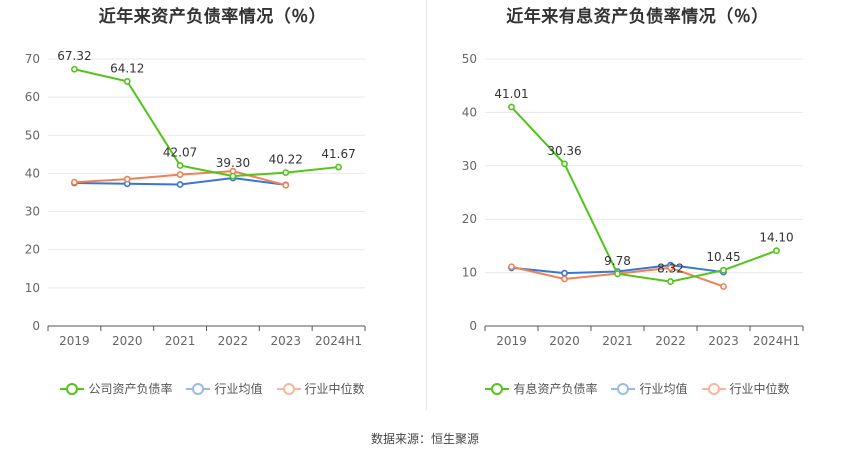 This screenshot has height=459, width=850. Describe the element at coordinates (127, 68) in the screenshot. I see `data-label: 64.12` at that location.